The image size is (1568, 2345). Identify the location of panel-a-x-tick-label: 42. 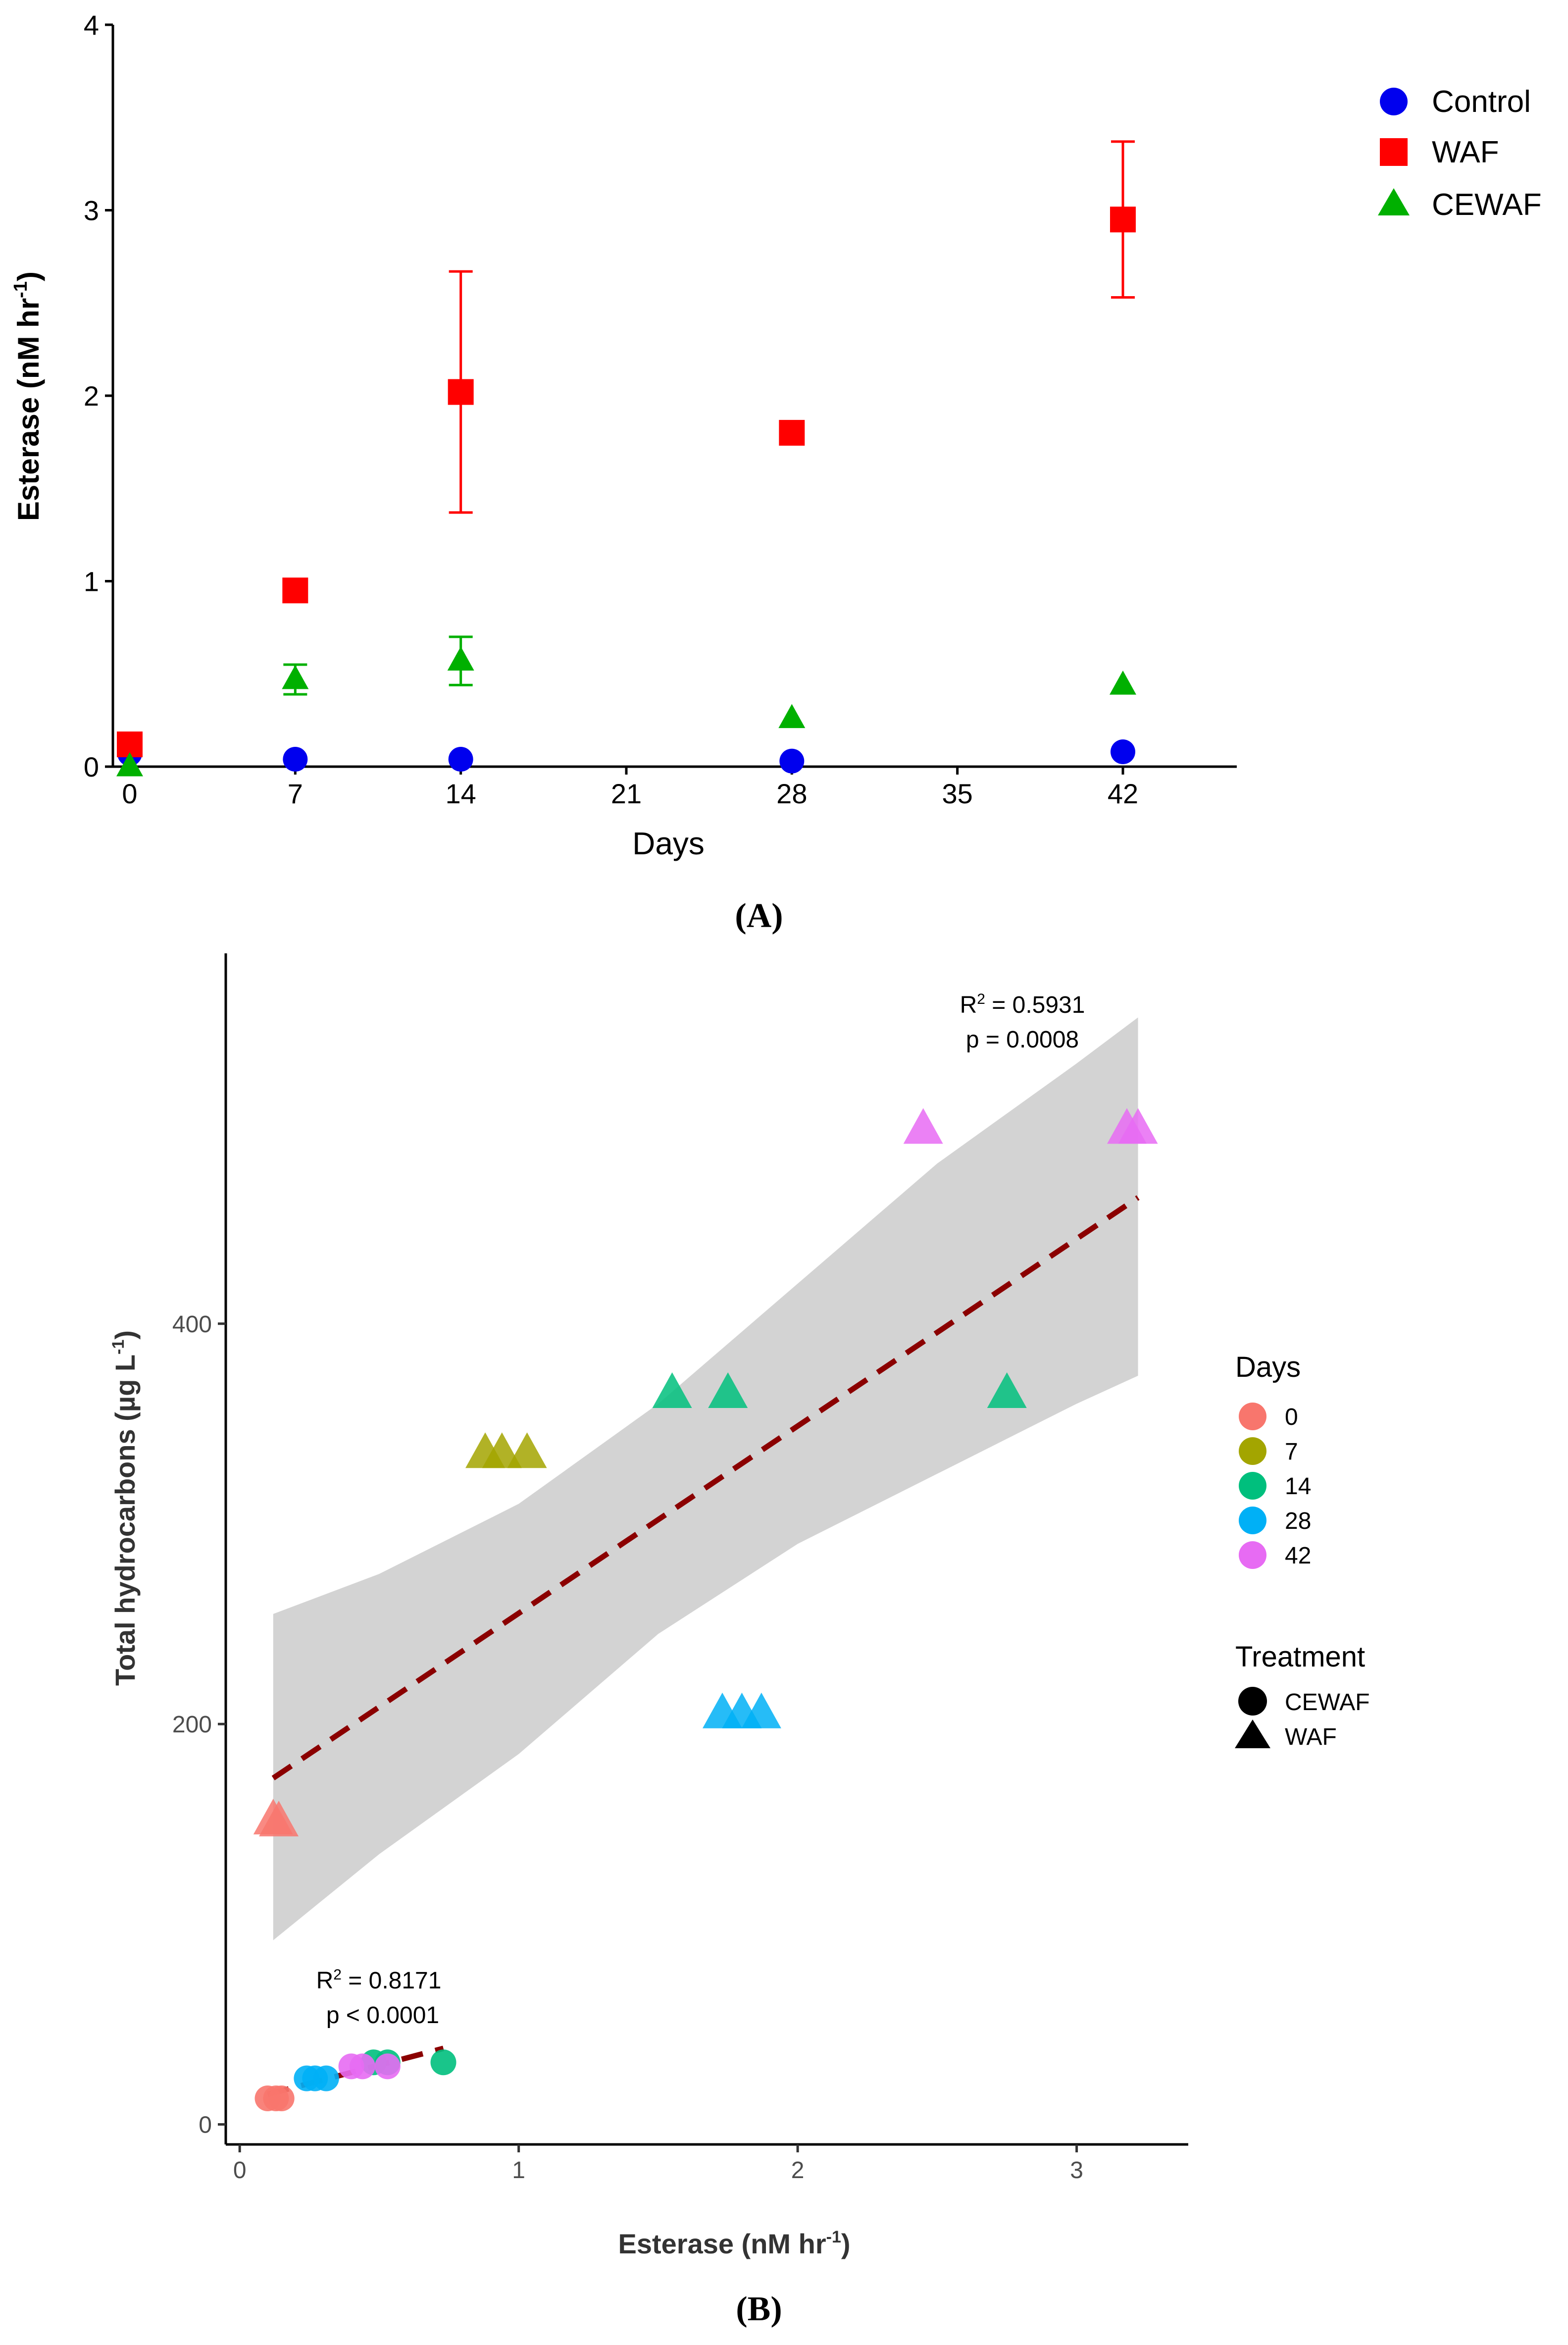
(1123, 793).